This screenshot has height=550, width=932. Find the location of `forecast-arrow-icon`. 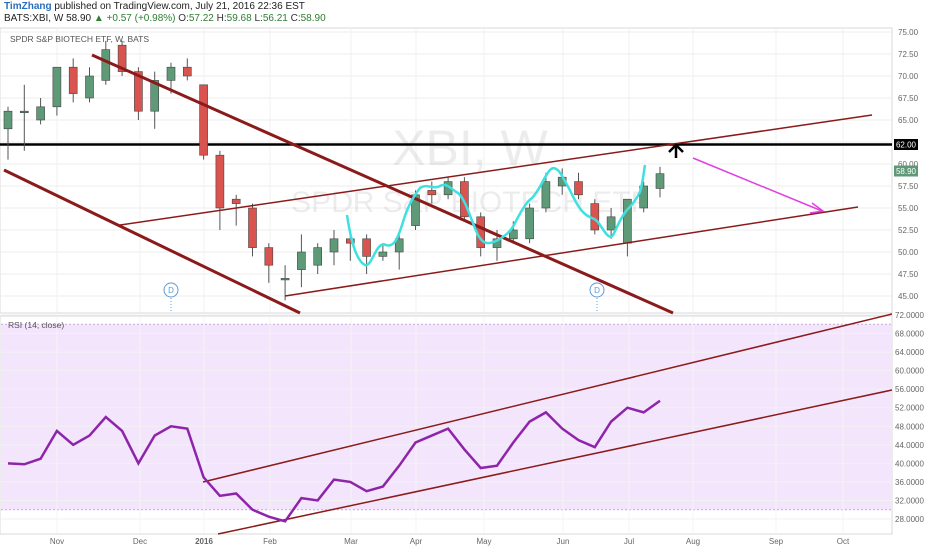

forecast-arrow-icon is located at coordinates (758, 185).